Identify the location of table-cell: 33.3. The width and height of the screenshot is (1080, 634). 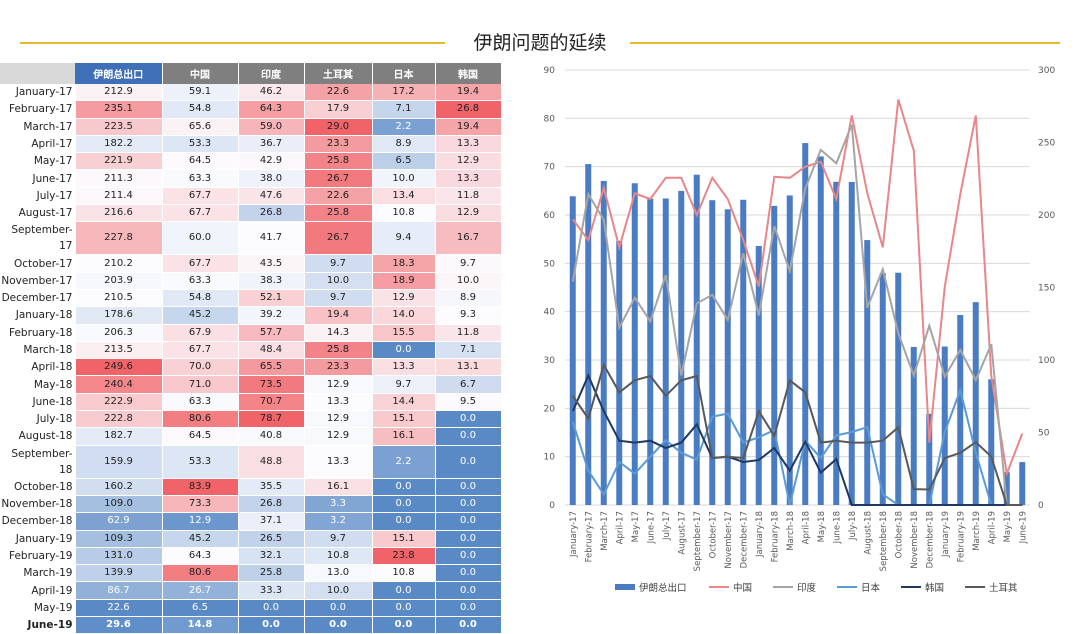
(271, 590).